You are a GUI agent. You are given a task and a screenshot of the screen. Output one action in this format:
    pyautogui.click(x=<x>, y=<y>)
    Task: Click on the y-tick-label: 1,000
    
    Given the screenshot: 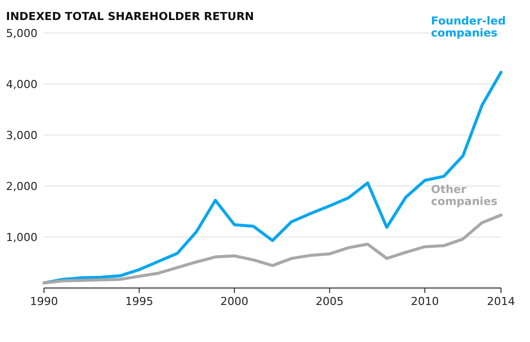 What is the action you would take?
    pyautogui.click(x=22, y=237)
    